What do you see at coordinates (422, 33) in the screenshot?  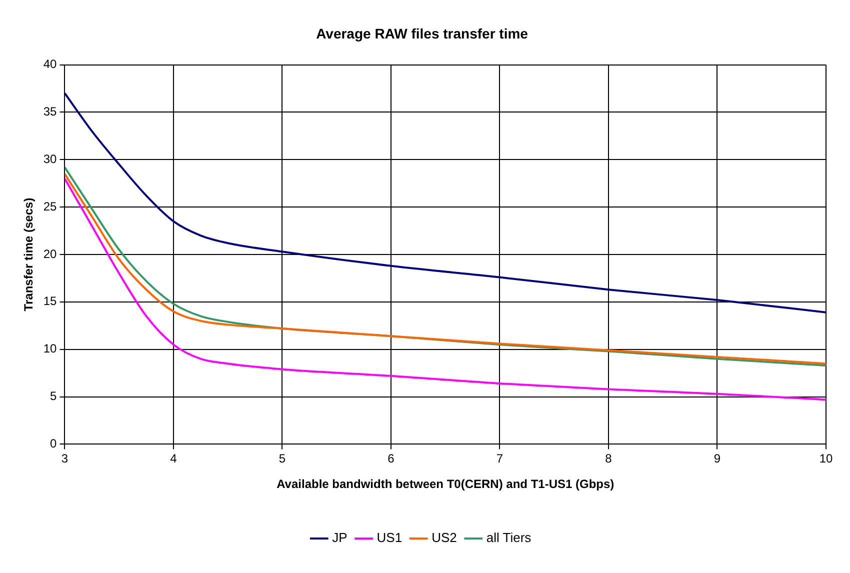 I see `chart-title: Average RAW files transfer time` at bounding box center [422, 33].